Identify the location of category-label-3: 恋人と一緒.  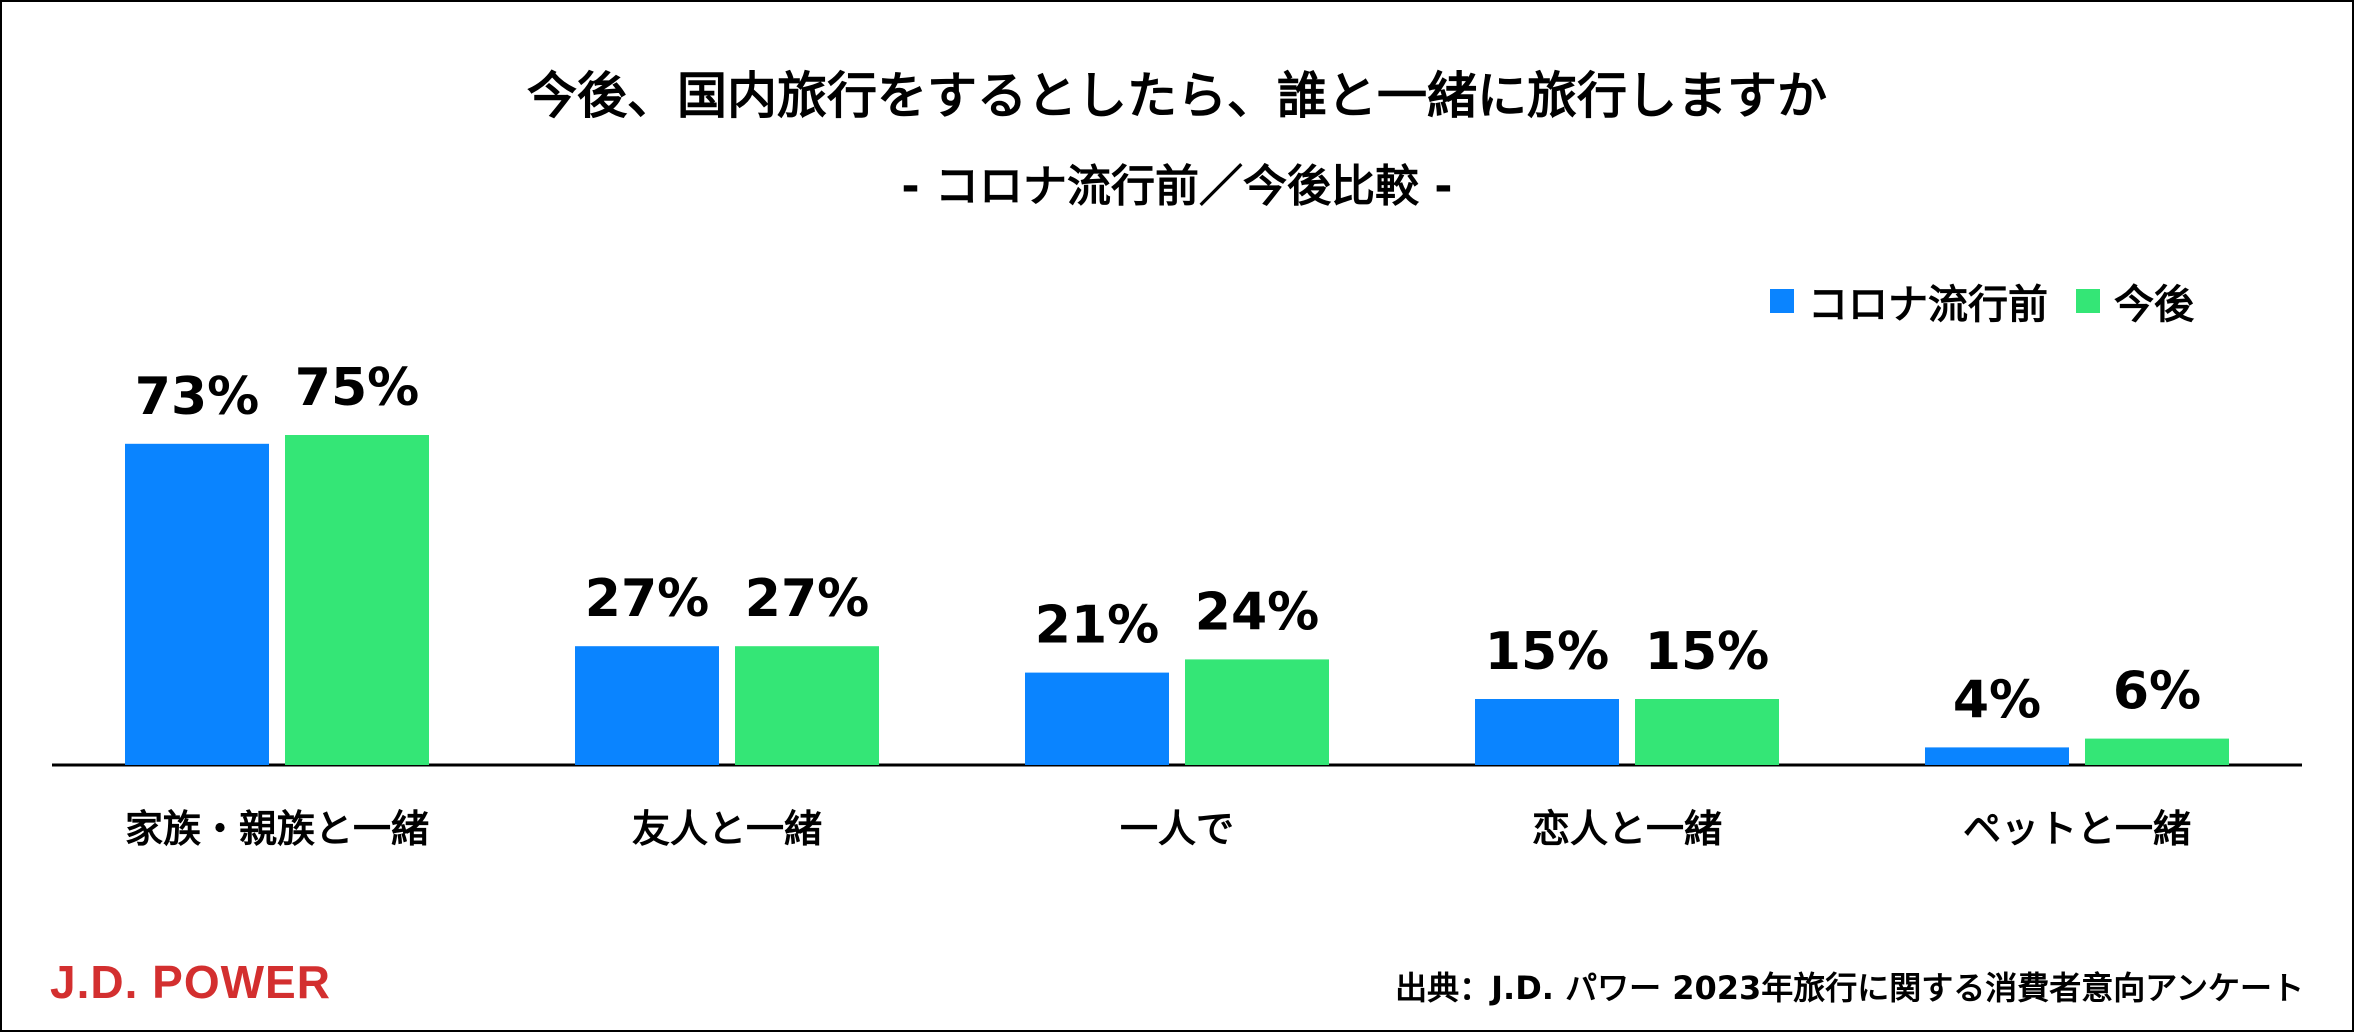
(1627, 829).